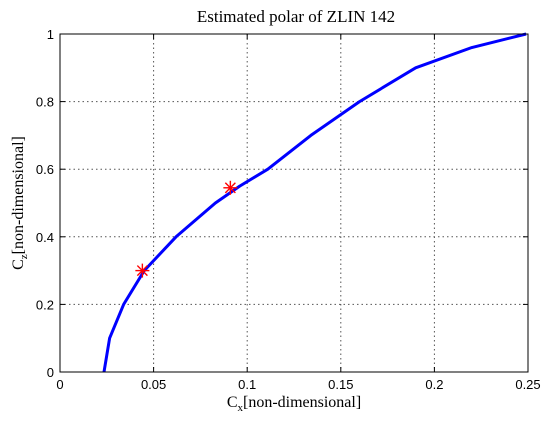 The height and width of the screenshot is (421, 550). What do you see at coordinates (340, 384) in the screenshot?
I see `x-tick-label: 0.15` at bounding box center [340, 384].